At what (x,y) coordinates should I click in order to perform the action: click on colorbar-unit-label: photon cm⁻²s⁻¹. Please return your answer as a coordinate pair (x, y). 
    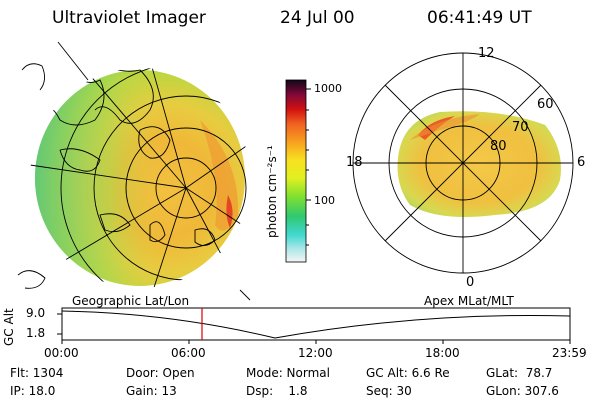
    Looking at the image, I should click on (272, 191).